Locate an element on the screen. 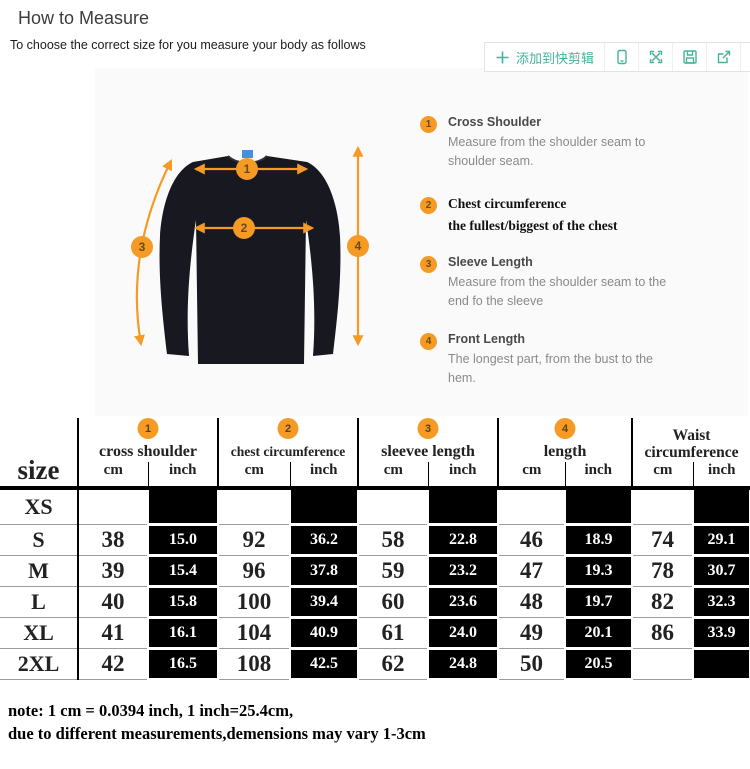 Image resolution: width=750 pixels, height=769 pixels. group-badge: 4 is located at coordinates (565, 428).